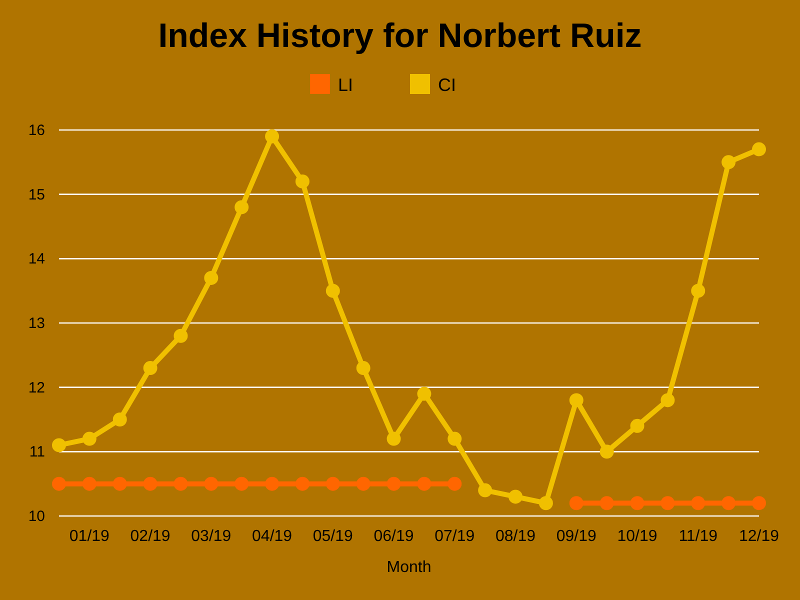 The height and width of the screenshot is (600, 800). What do you see at coordinates (333, 536) in the screenshot?
I see `x-tick-label: 05/19` at bounding box center [333, 536].